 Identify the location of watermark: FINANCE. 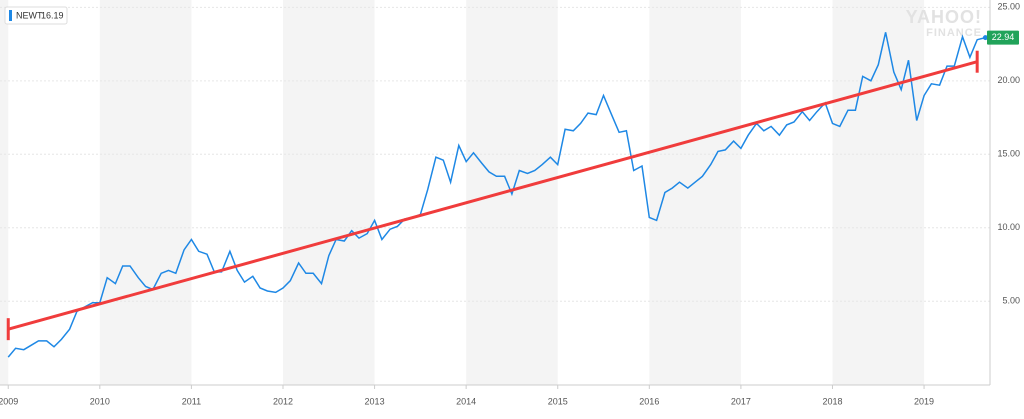
(954, 33).